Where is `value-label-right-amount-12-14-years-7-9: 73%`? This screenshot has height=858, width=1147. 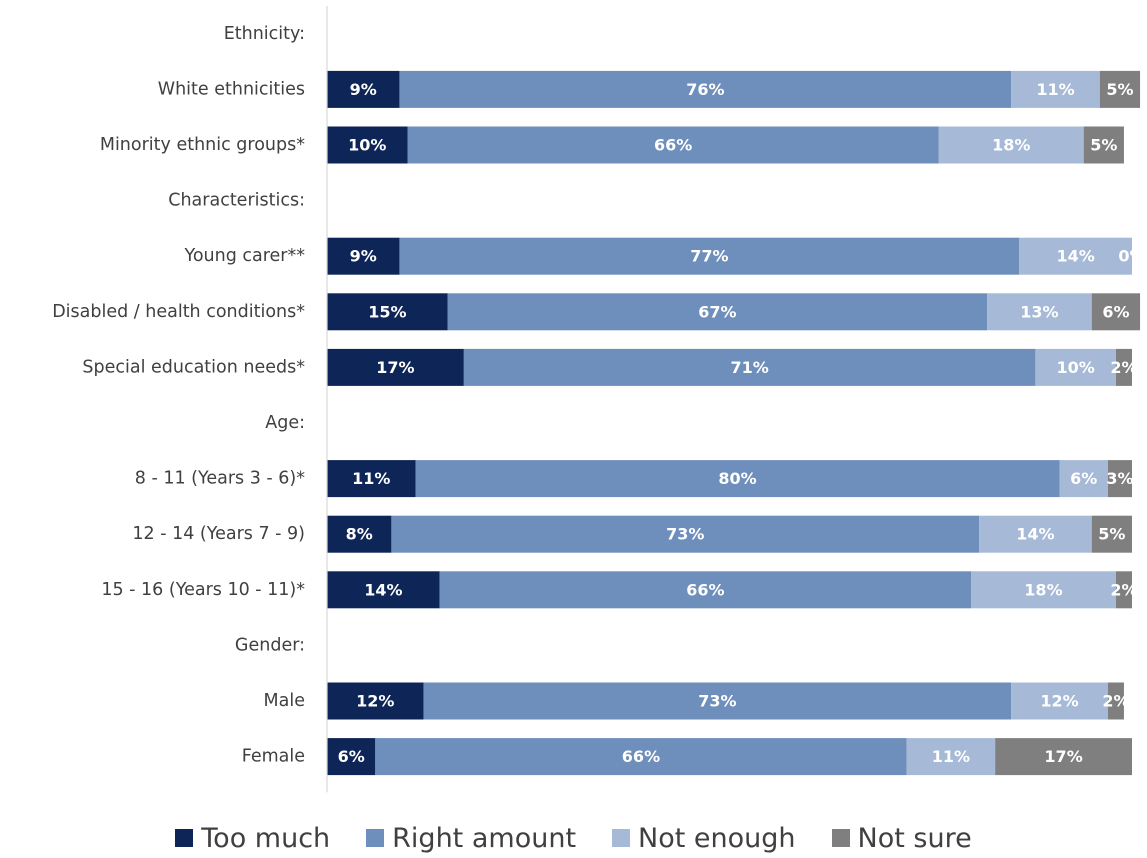 value-label-right-amount-12-14-years-7-9: 73% is located at coordinates (685, 534).